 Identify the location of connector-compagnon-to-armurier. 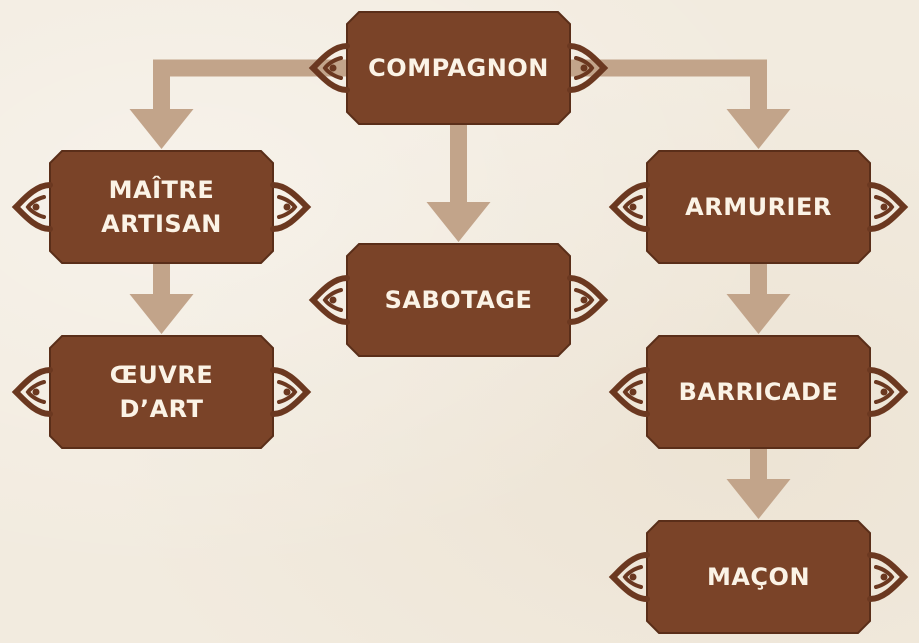
(680, 104).